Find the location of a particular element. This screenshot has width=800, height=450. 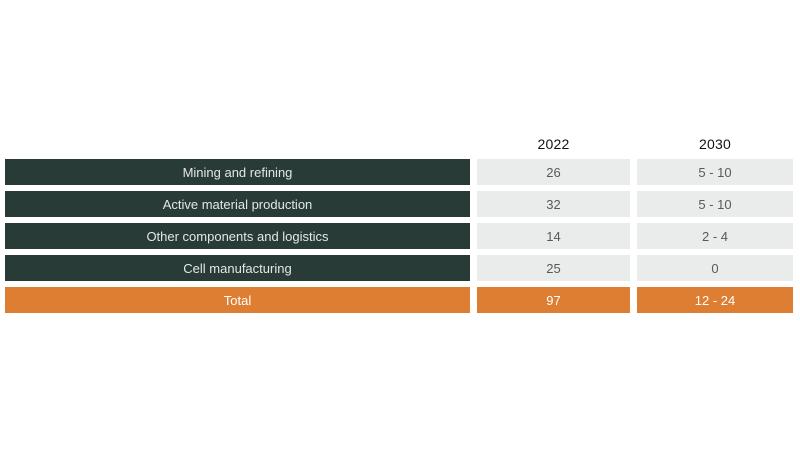

row-label: Active material production is located at coordinates (237, 204).